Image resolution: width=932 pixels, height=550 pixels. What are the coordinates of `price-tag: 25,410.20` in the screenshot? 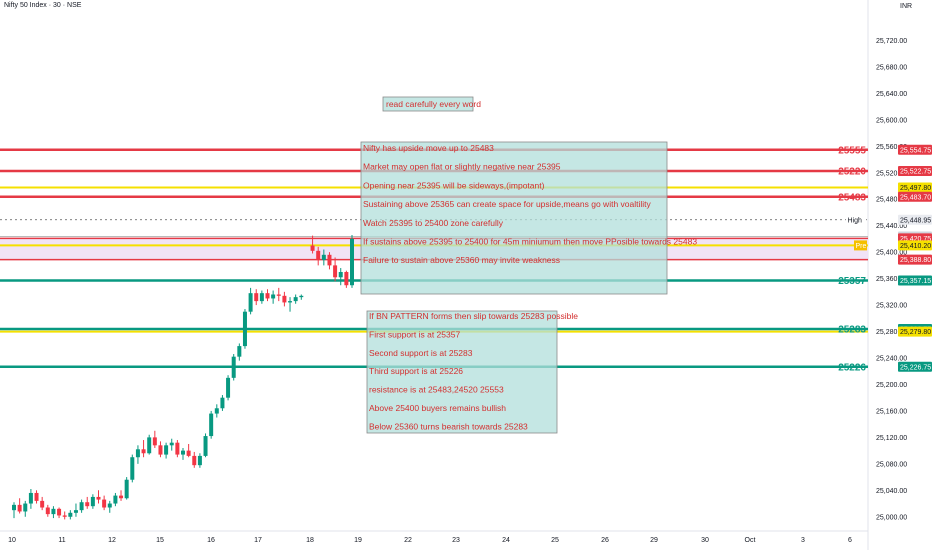 It's located at (915, 246).